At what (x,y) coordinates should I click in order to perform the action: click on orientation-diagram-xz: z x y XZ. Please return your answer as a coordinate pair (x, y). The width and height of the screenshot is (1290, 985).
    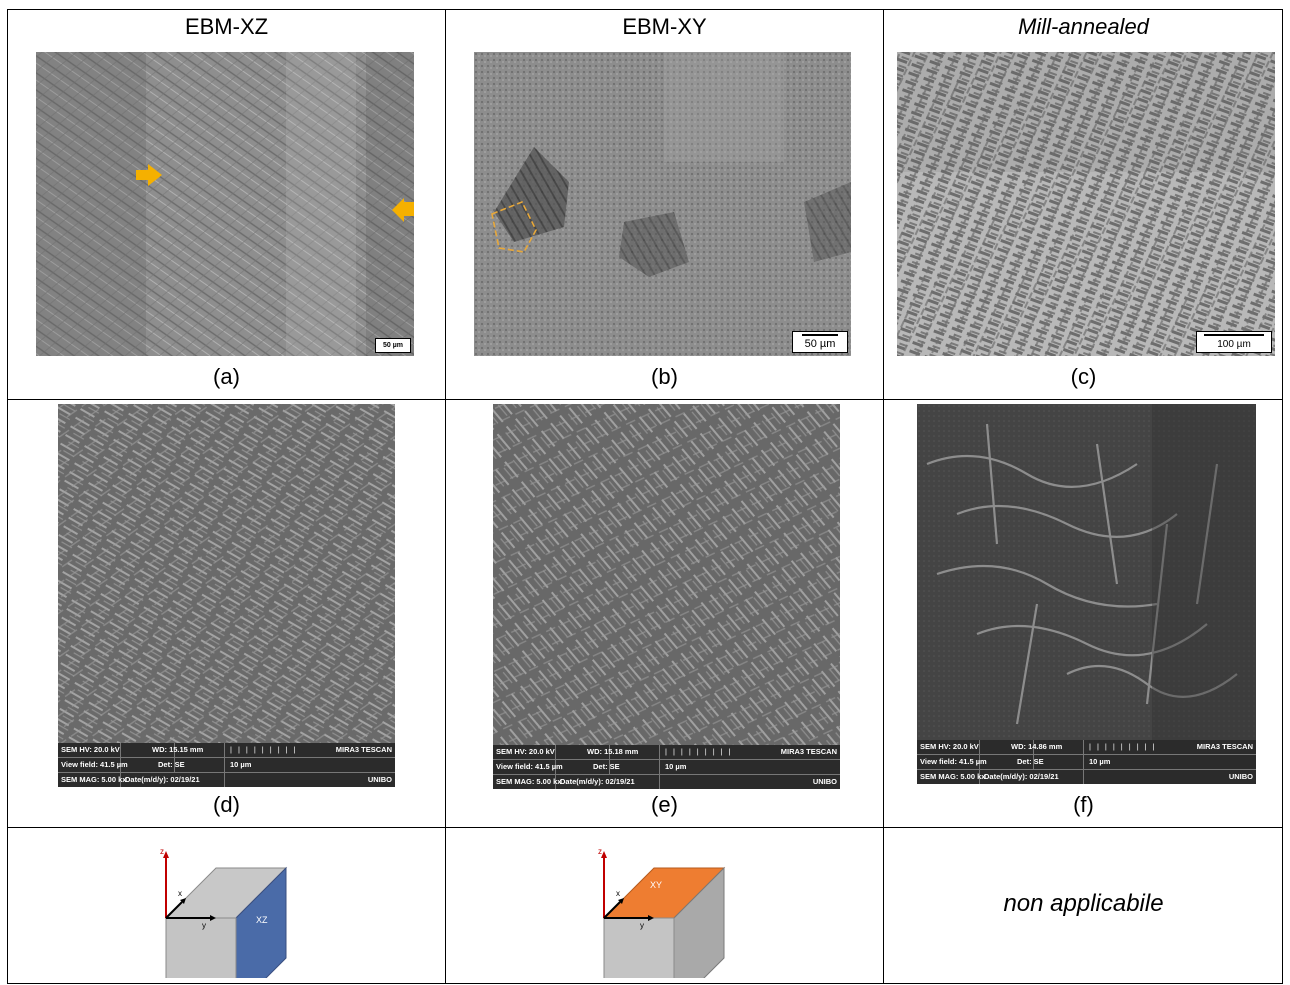
    Looking at the image, I should click on (224, 913).